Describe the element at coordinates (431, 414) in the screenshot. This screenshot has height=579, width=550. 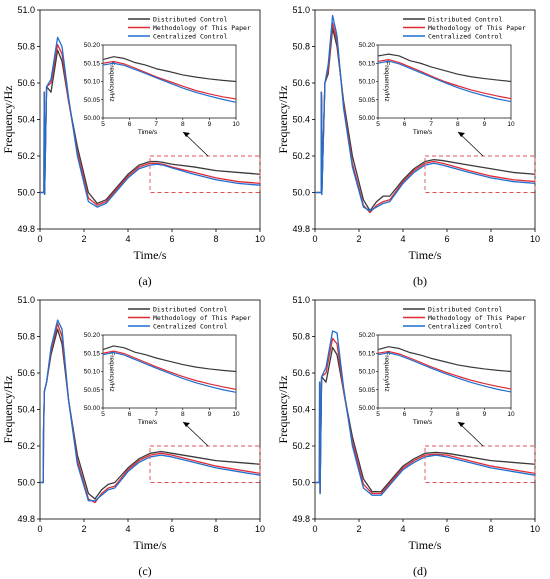
I see `inset-x-tick-label: 7` at that location.